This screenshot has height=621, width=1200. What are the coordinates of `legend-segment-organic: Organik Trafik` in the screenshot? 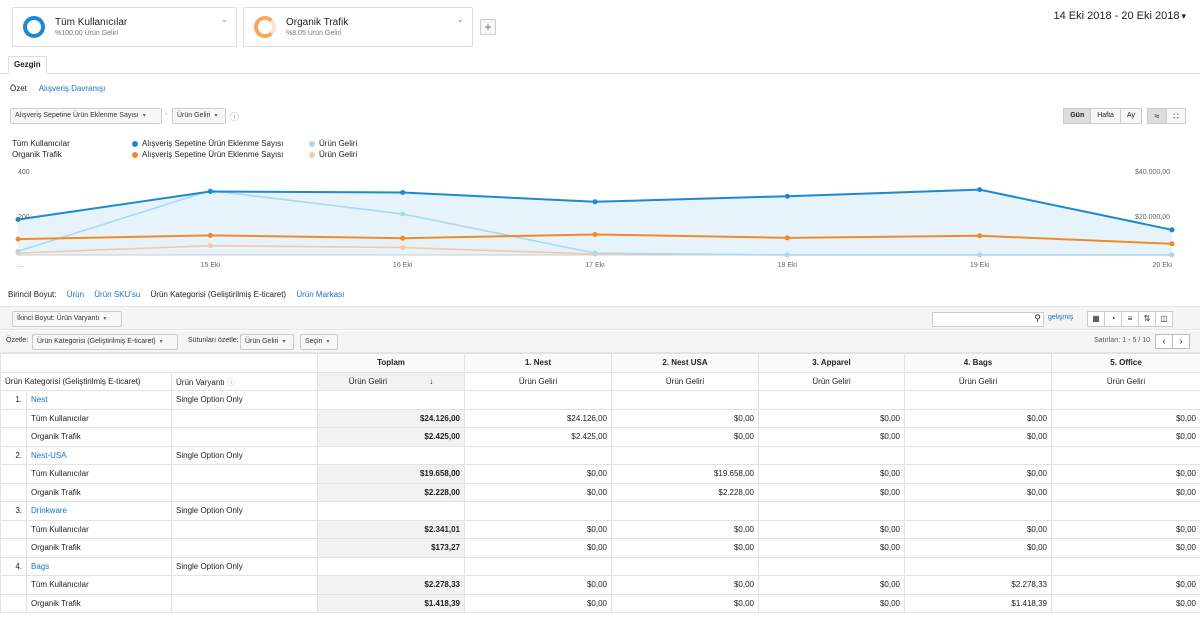 It's located at (37, 154).